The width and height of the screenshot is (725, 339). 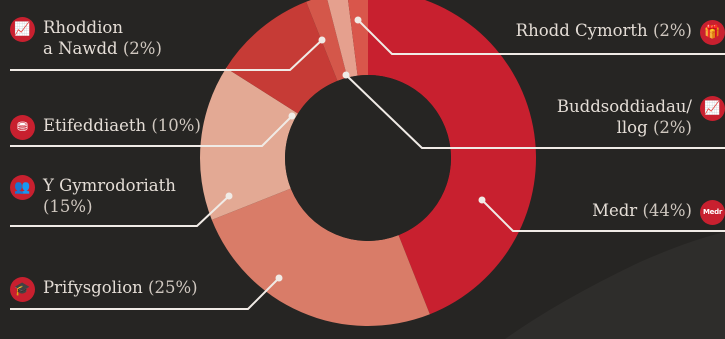 I want to click on leader-line-rhoddion, so click(x=166, y=55).